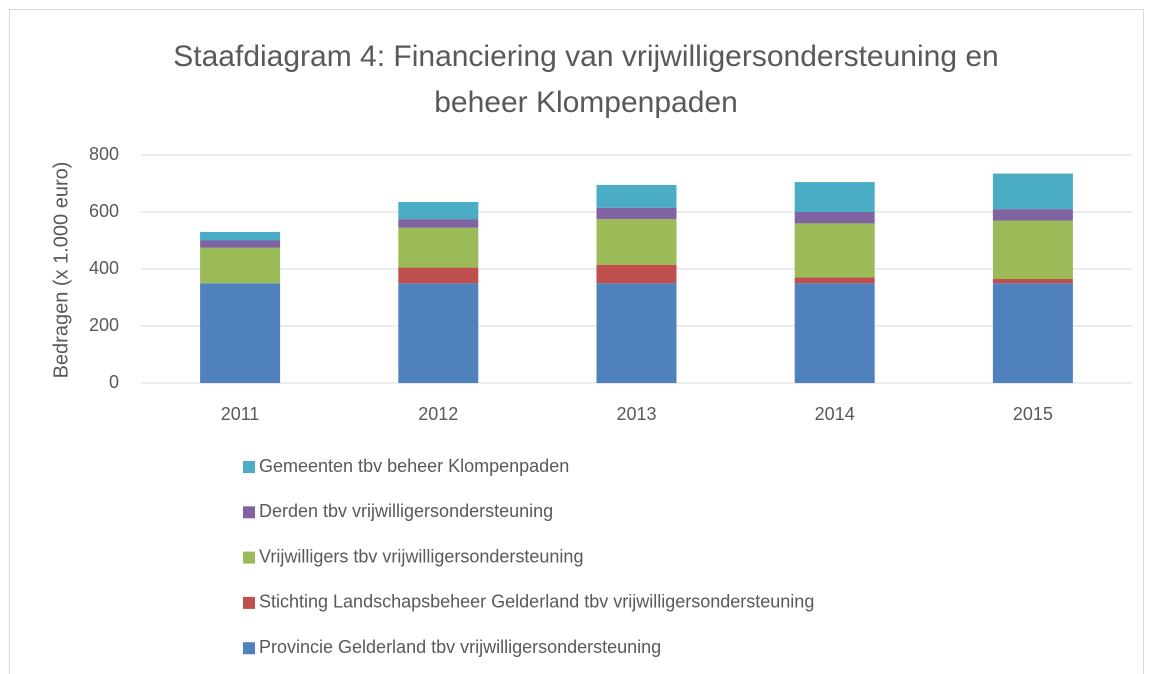 The width and height of the screenshot is (1153, 674). Describe the element at coordinates (636, 414) in the screenshot. I see `x-tick-label: 2013` at that location.